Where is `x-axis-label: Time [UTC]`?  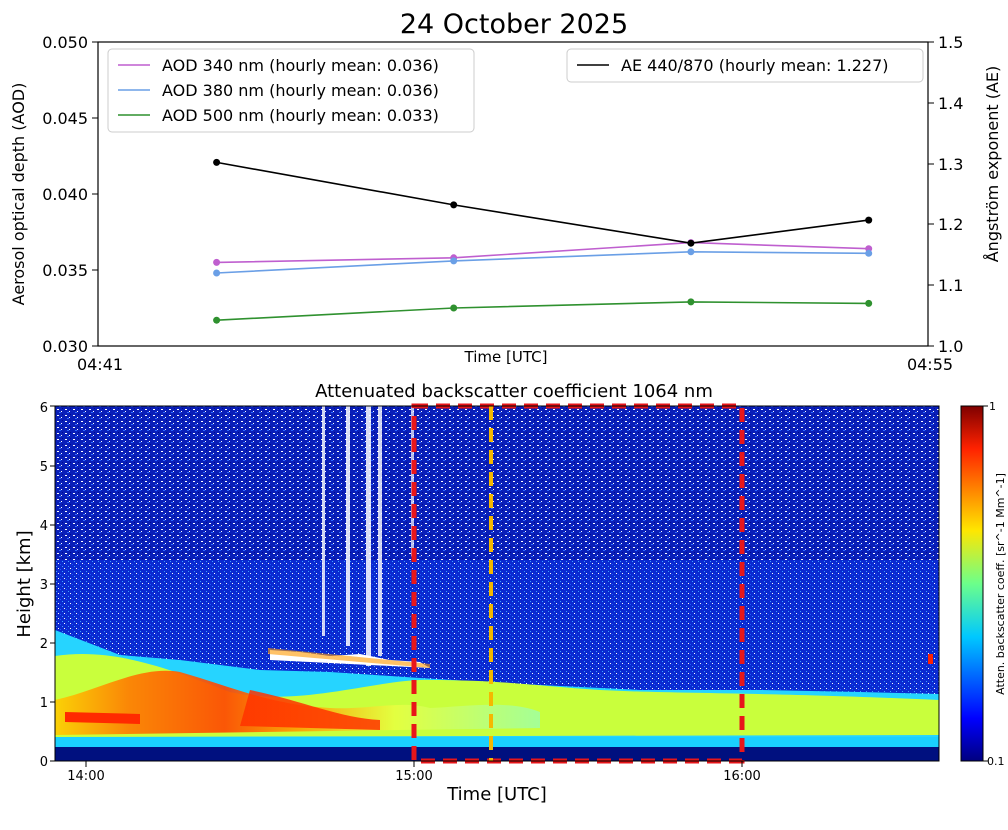 x-axis-label: Time [UTC] is located at coordinates (506, 357).